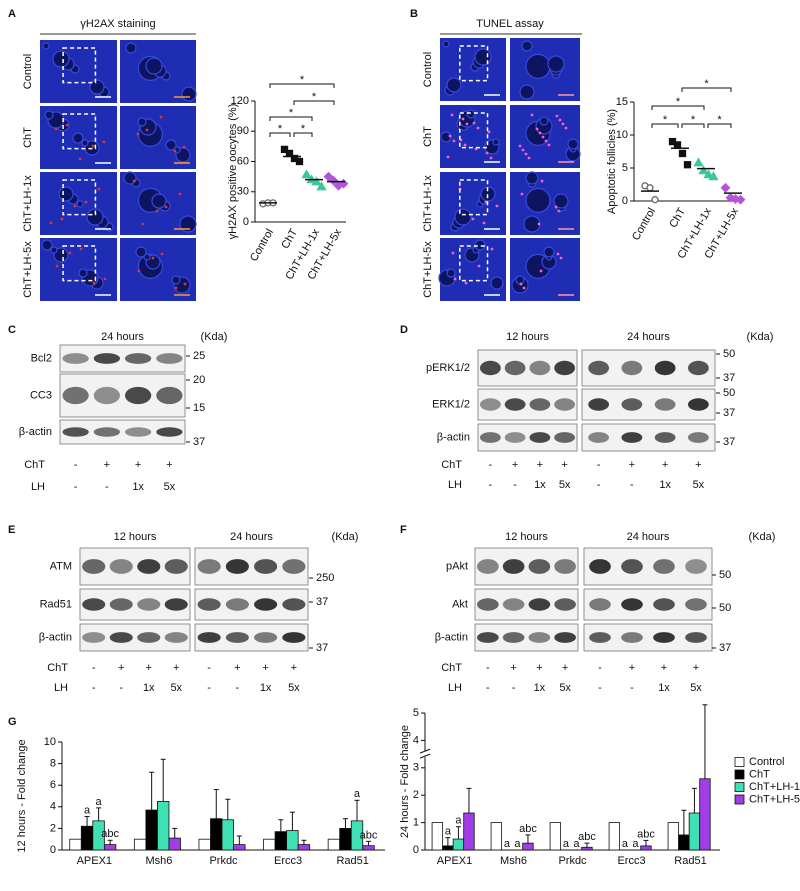 The height and width of the screenshot is (891, 800). Describe the element at coordinates (170, 487) in the screenshot. I see `lane-label: 5x` at that location.